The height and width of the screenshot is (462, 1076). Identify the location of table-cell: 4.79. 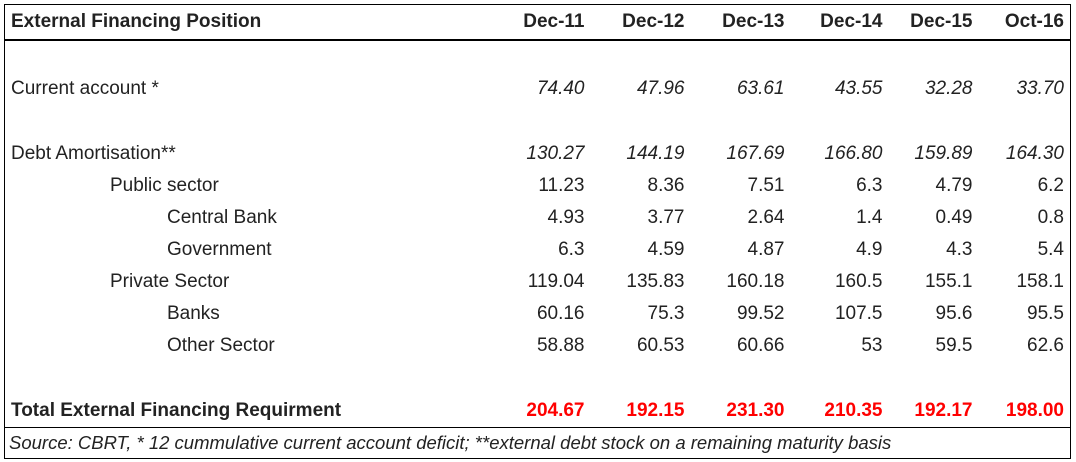
(954, 185).